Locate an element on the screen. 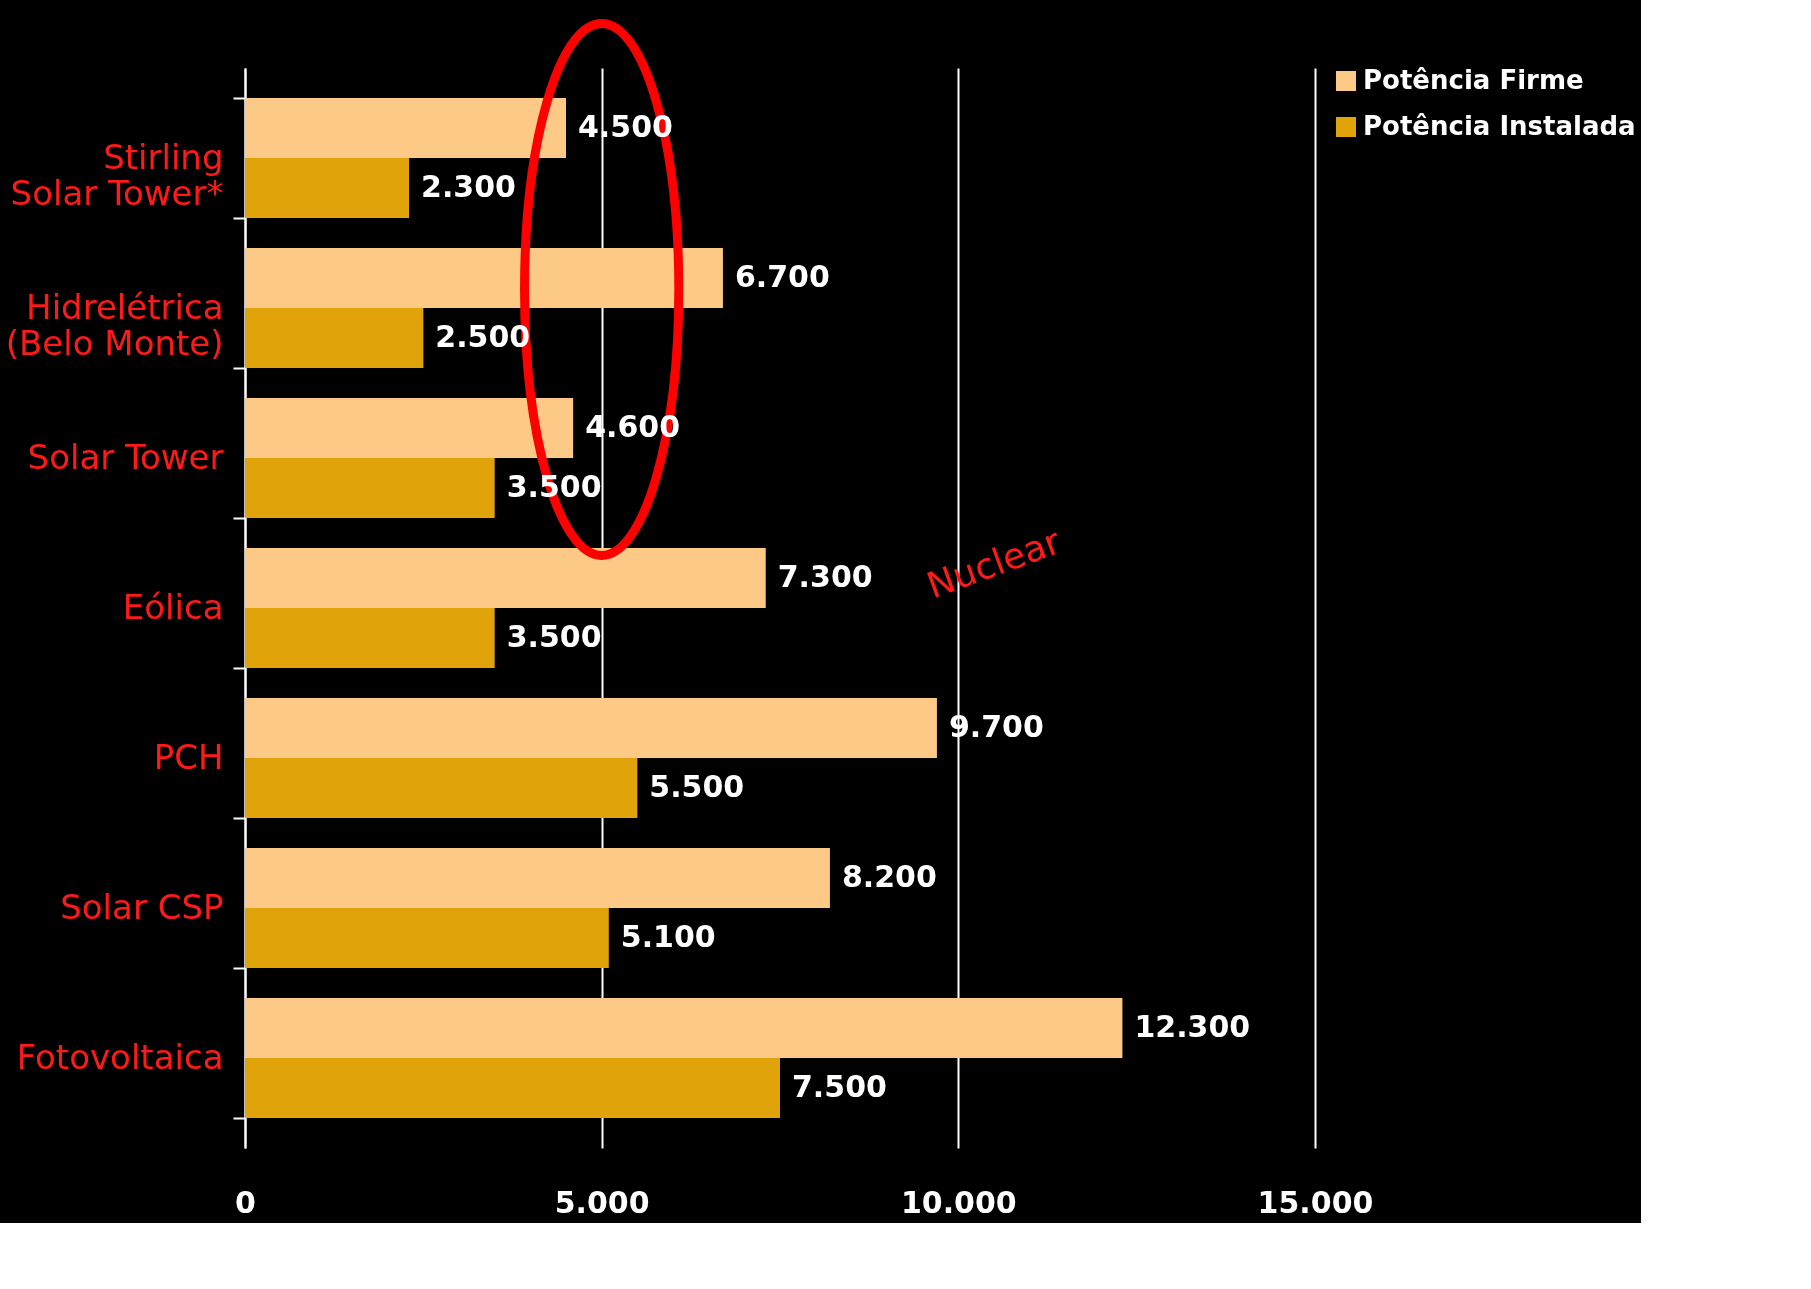 This screenshot has height=1289, width=1811. data-label: 7.300 is located at coordinates (825, 576).